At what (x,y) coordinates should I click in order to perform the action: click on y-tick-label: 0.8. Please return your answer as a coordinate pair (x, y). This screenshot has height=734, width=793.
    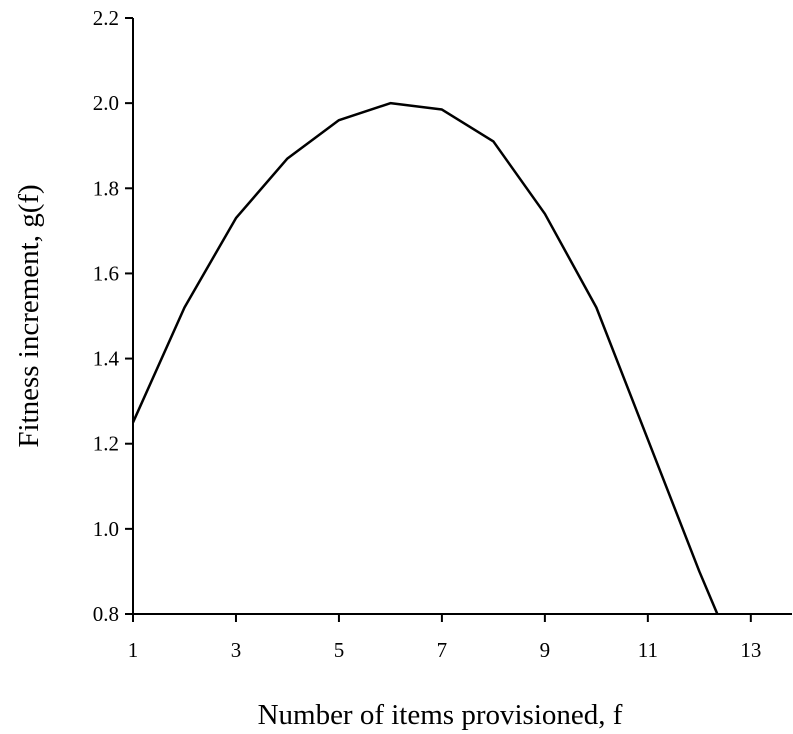
    Looking at the image, I should click on (106, 614).